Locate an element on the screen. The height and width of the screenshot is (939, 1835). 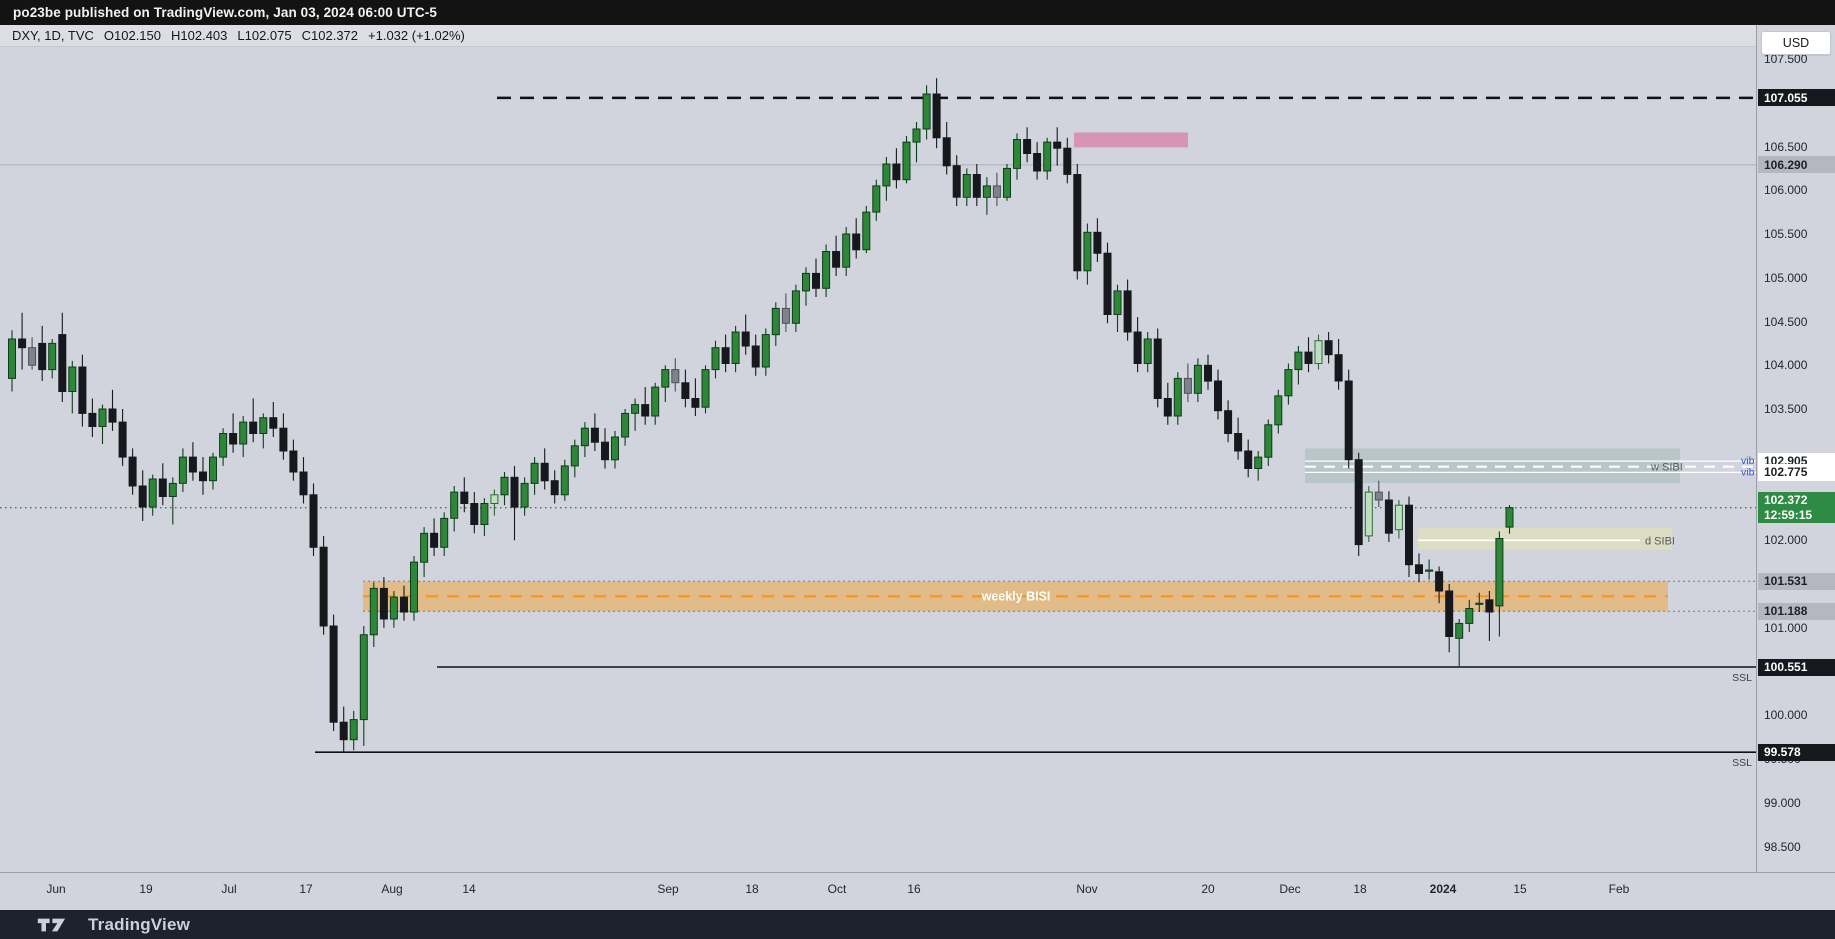
d-sibi-box is located at coordinates (1545, 539).